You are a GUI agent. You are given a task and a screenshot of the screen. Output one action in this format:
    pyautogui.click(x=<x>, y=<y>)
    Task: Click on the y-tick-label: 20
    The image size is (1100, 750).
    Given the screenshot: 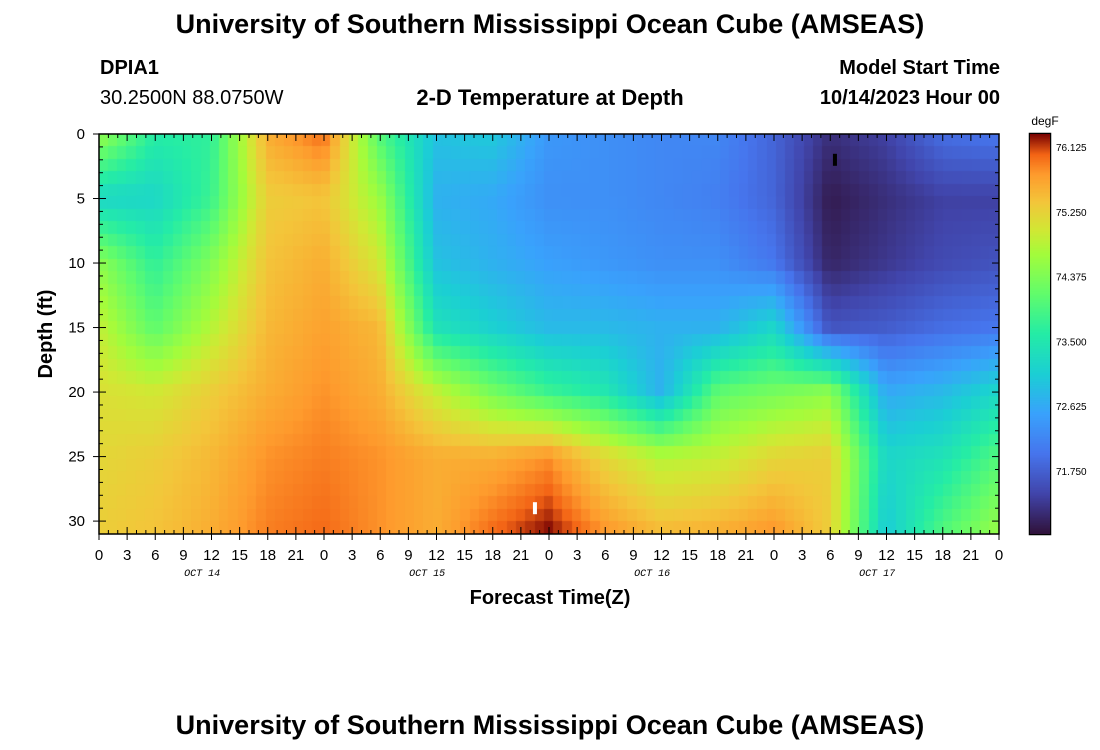 What is the action you would take?
    pyautogui.click(x=76, y=392)
    